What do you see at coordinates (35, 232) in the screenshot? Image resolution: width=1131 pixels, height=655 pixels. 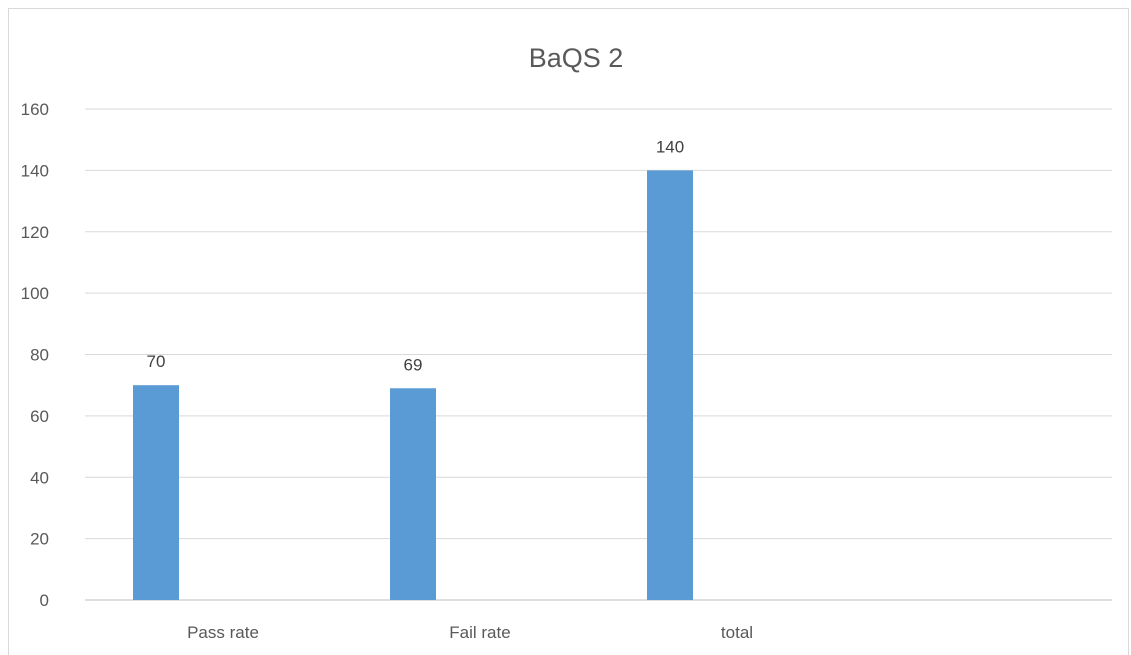 I see `y-tick-label: 120` at bounding box center [35, 232].